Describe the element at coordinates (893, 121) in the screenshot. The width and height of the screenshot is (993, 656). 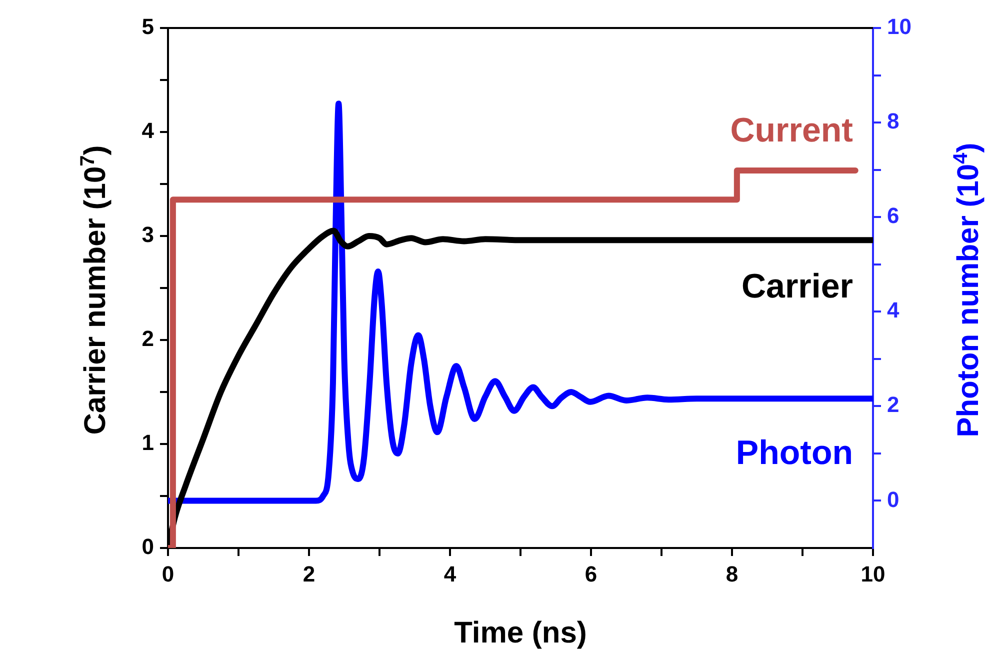
I see `y2-tick-label: 8` at that location.